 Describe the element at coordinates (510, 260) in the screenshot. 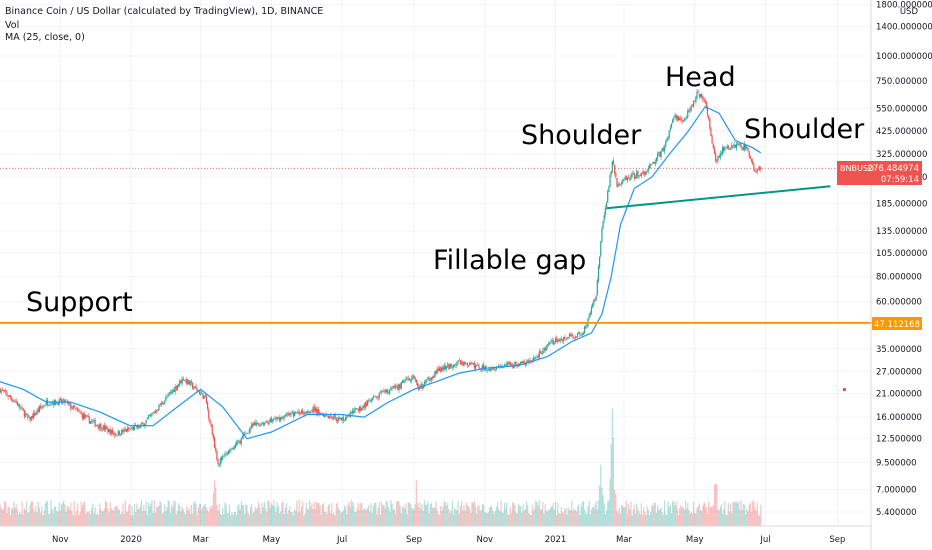

I see `fillable-gap-annotation: Fillable gap` at that location.